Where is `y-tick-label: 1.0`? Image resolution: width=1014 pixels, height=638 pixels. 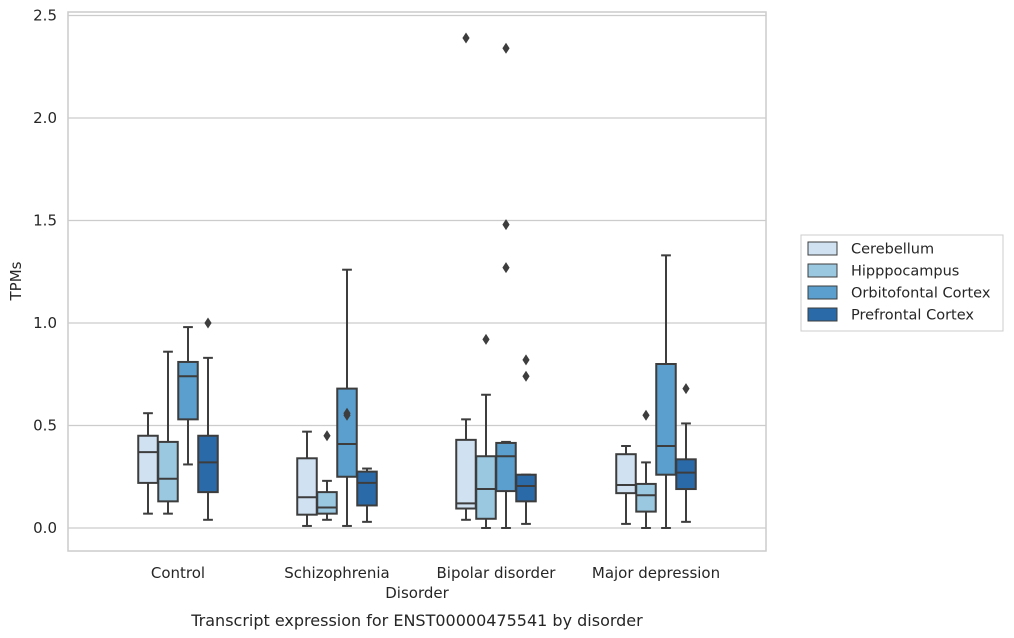 y-tick-label: 1.0 is located at coordinates (45, 323).